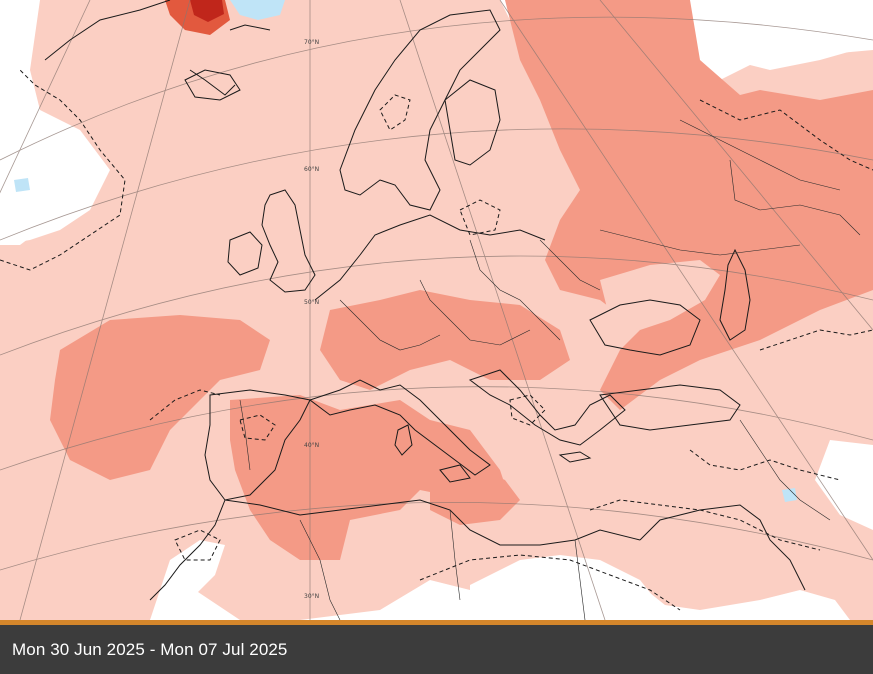 The width and height of the screenshot is (873, 674). Describe the element at coordinates (786, 35) in the screenshot. I see `neutral-area-ne` at that location.